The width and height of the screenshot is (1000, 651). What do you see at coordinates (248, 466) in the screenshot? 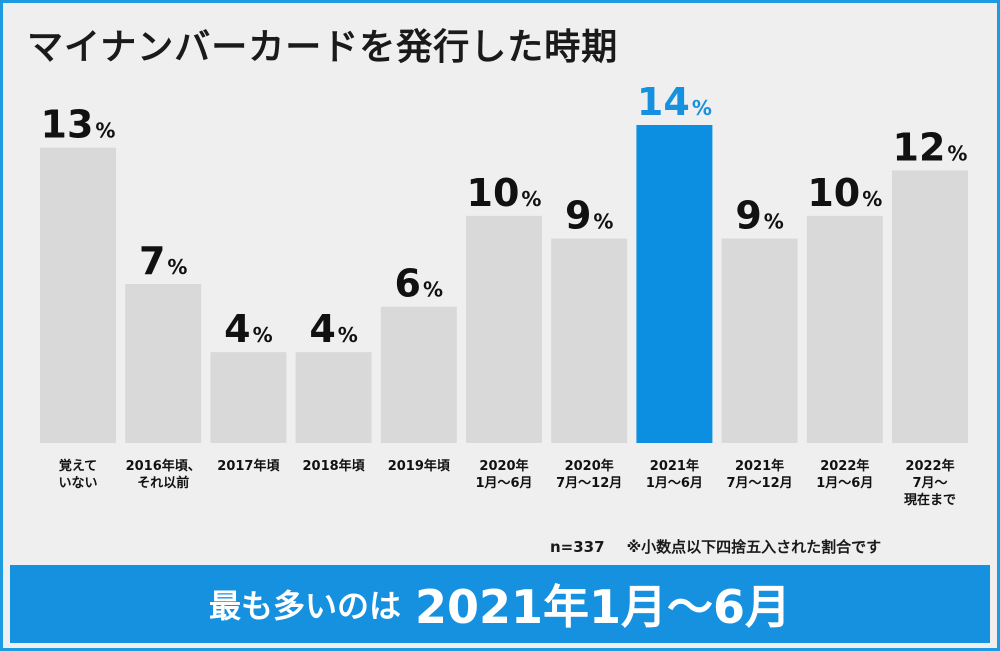
I see `category-label-2: 2017年頃` at bounding box center [248, 466].